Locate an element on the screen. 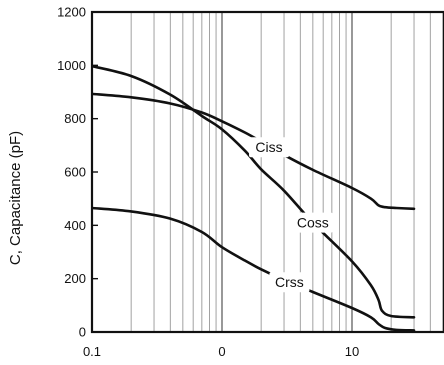  y-axis-label: C, Capacitance (pF) is located at coordinates (15, 198).